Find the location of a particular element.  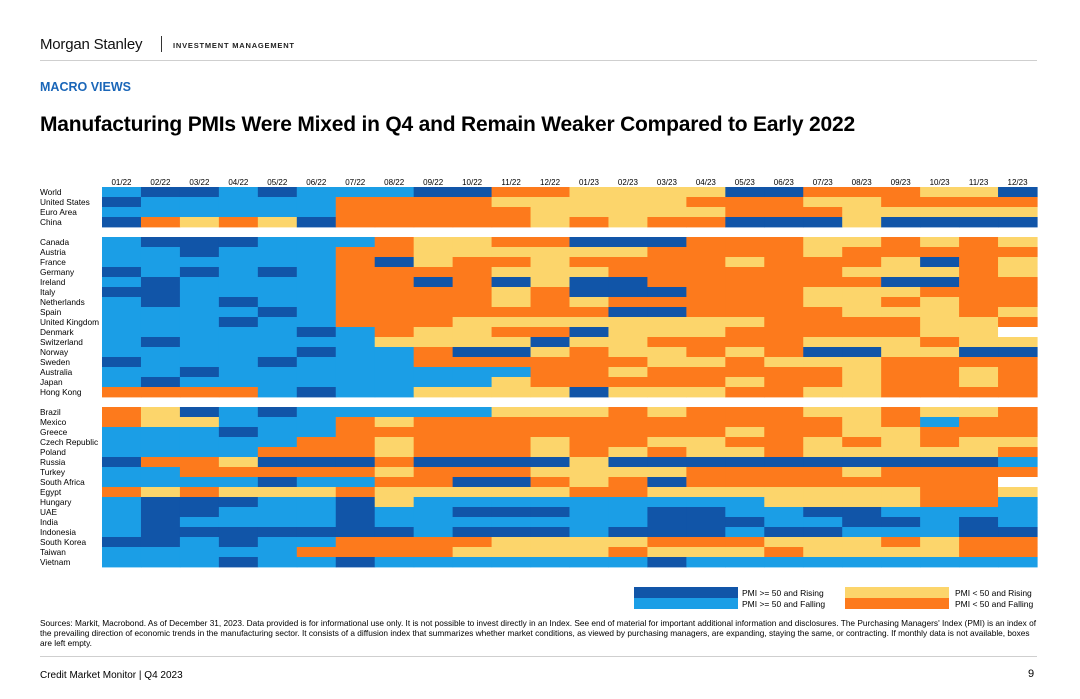

country-label: Turkey is located at coordinates (53, 472).